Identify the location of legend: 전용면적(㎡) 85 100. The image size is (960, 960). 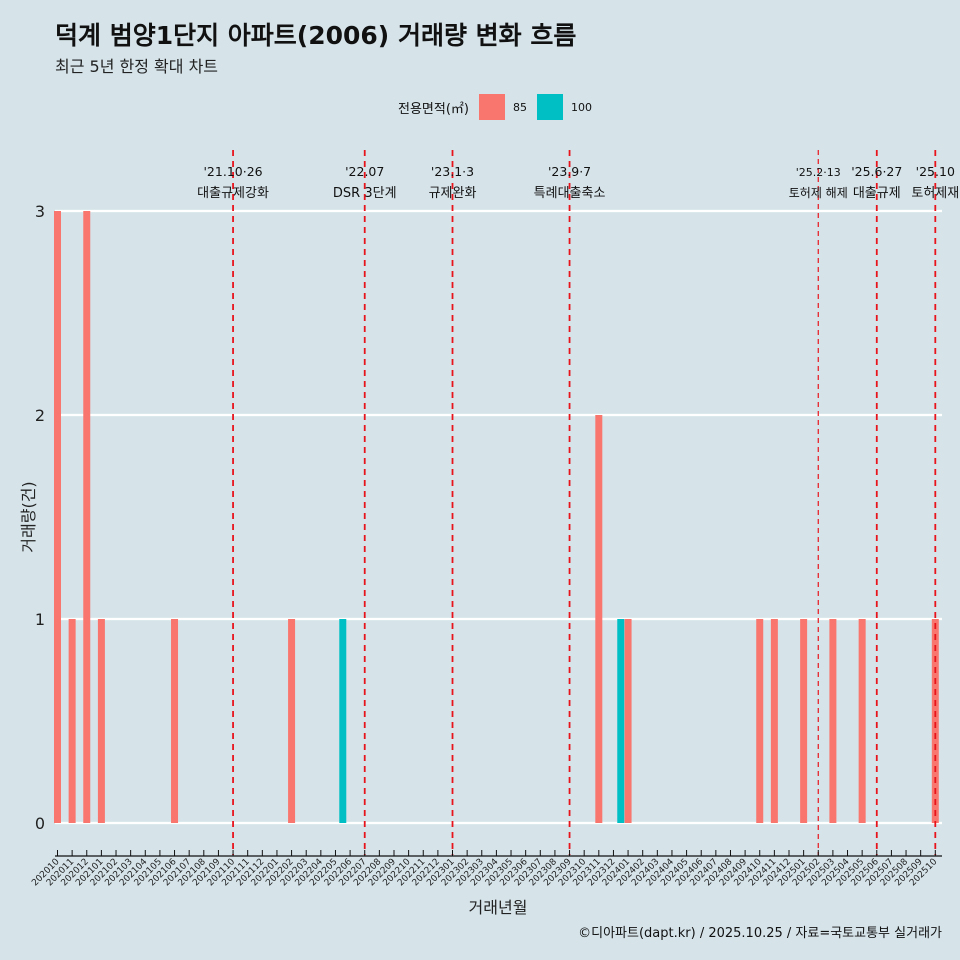
(495, 107).